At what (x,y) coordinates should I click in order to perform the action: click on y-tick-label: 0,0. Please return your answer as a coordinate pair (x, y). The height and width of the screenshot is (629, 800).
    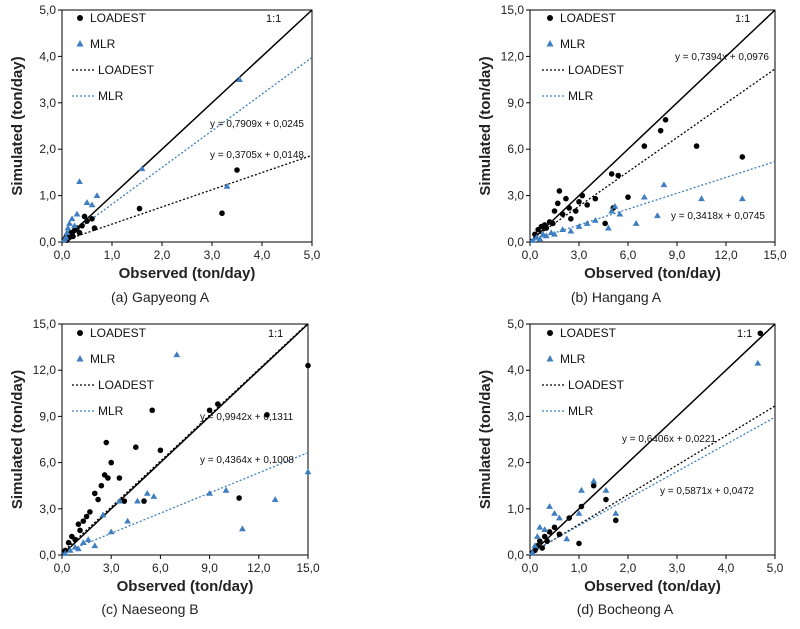
    Looking at the image, I should click on (515, 242).